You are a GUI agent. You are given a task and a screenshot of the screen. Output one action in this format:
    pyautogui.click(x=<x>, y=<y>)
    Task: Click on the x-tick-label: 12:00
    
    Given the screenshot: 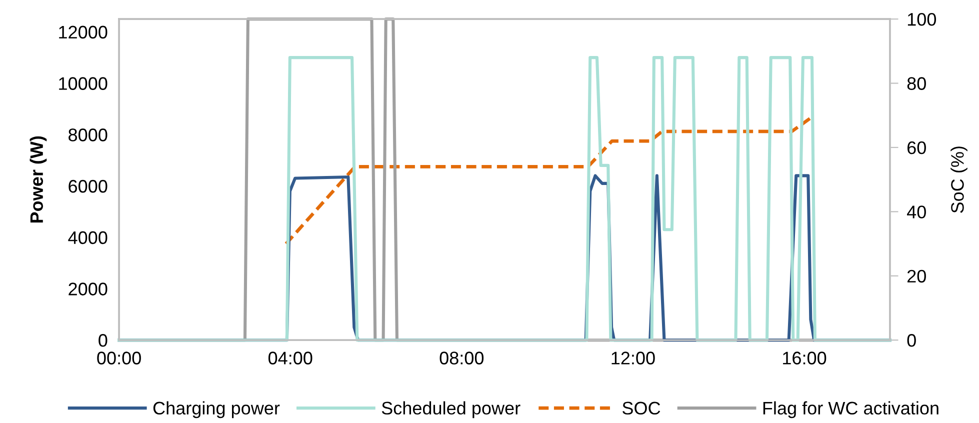 What is the action you would take?
    pyautogui.click(x=633, y=358)
    